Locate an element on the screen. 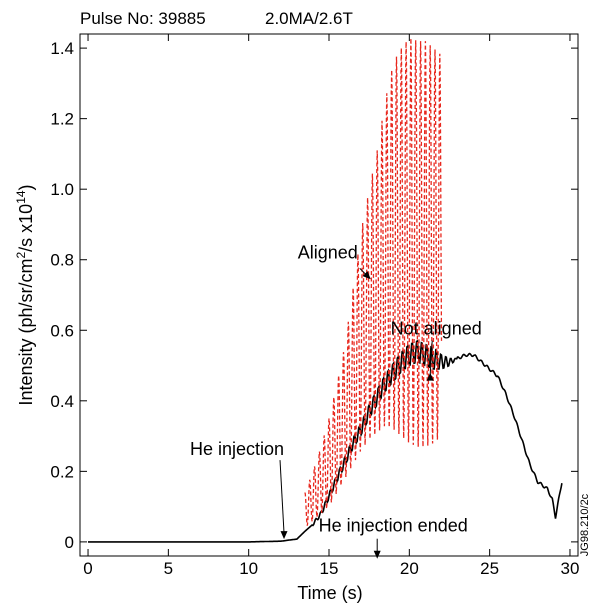  y-axis-title: Intensity (ph/sr/cm2/s x1014) is located at coordinates (25, 294).